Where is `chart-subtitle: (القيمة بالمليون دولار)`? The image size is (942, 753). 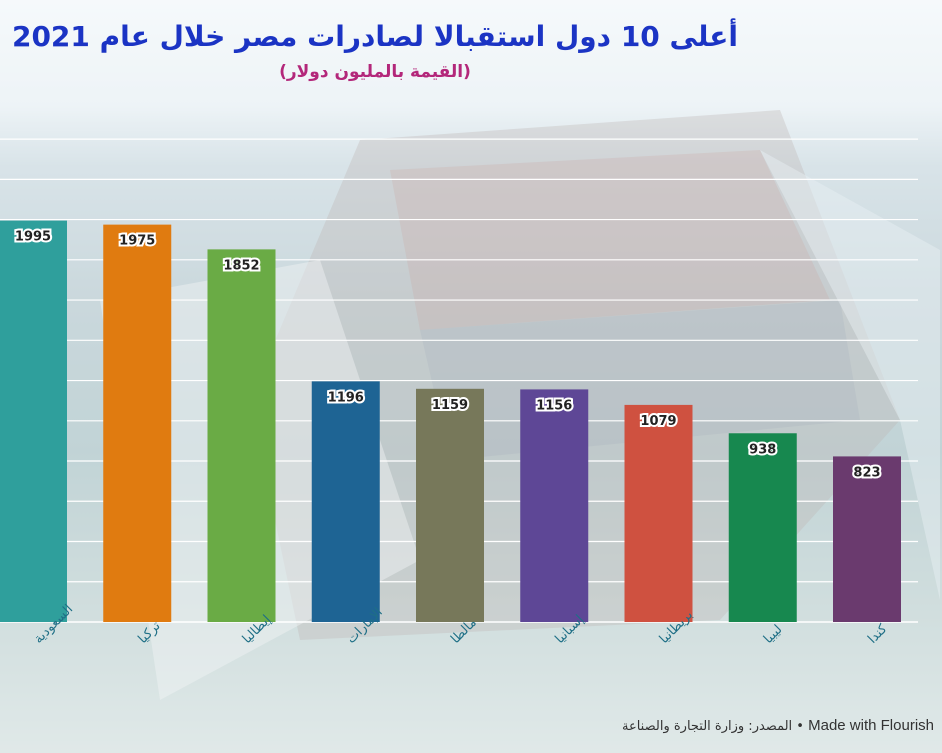
chart-subtitle: (القيمة بالمليون دولار) is located at coordinates (375, 72).